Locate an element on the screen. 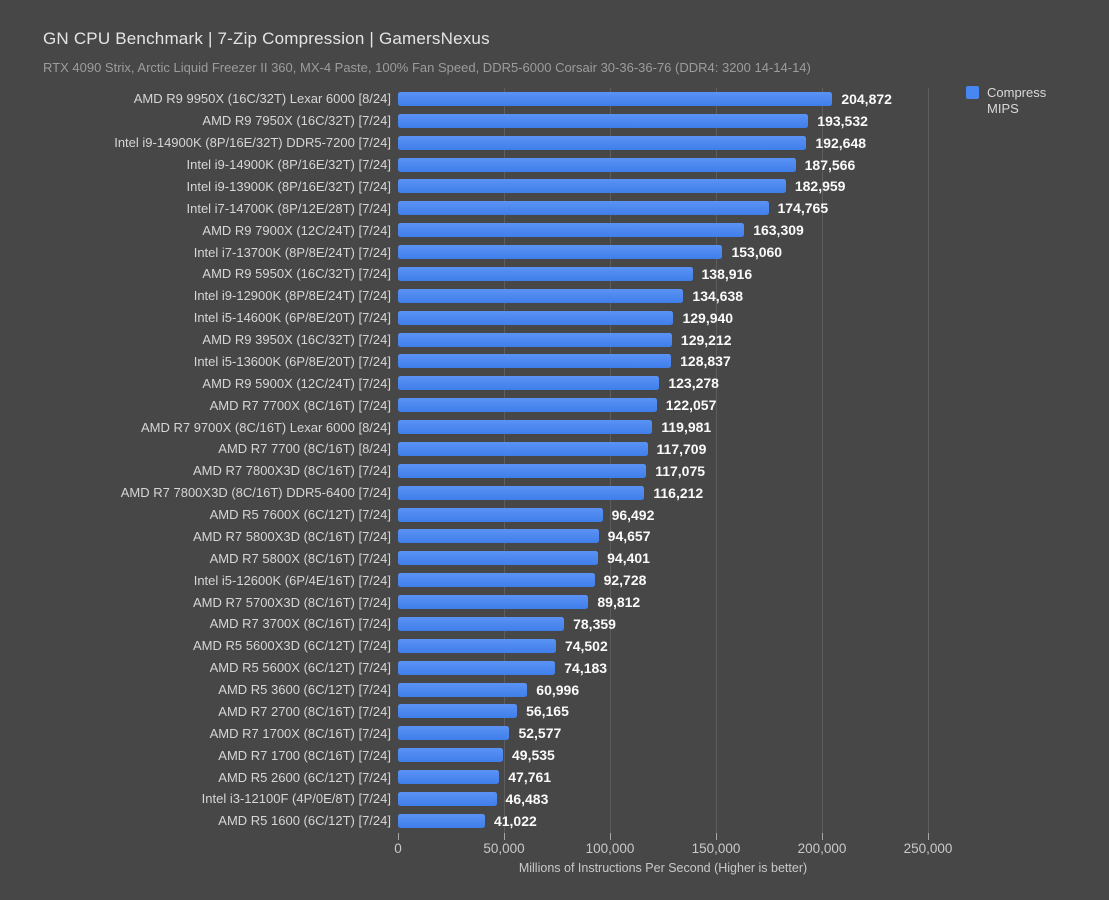 Image resolution: width=1109 pixels, height=900 pixels. bar-track: 134,638 is located at coordinates (753, 296).